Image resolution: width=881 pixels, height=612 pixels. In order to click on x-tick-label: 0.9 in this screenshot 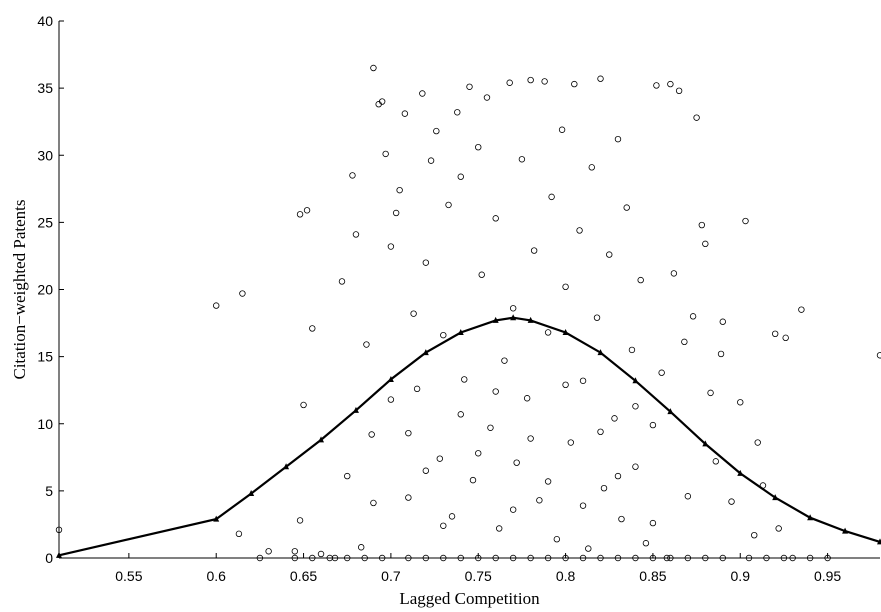, I will do `click(741, 576)`.